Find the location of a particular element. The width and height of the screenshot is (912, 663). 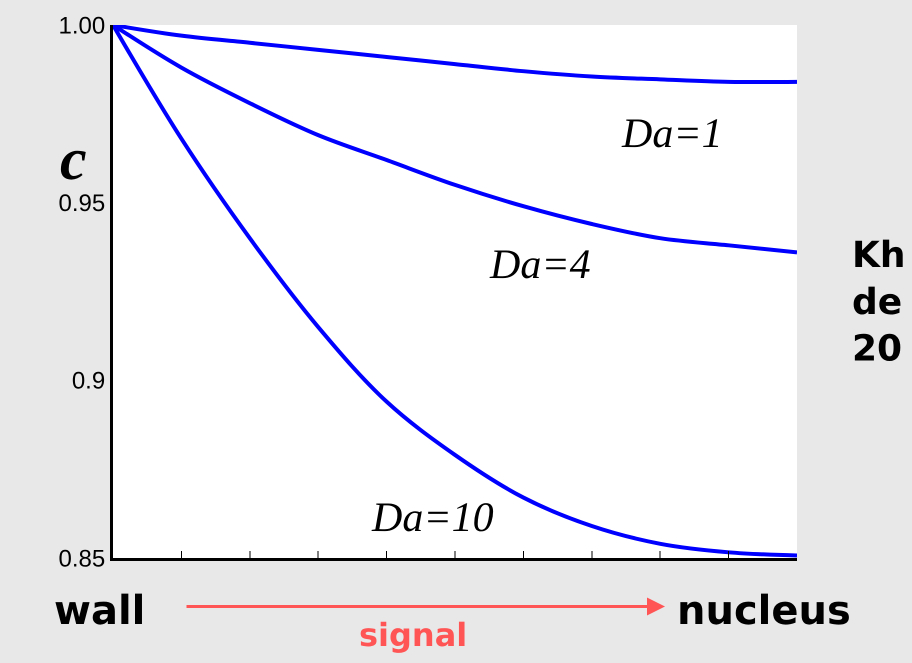

y-axis-title: c is located at coordinates (73, 159).